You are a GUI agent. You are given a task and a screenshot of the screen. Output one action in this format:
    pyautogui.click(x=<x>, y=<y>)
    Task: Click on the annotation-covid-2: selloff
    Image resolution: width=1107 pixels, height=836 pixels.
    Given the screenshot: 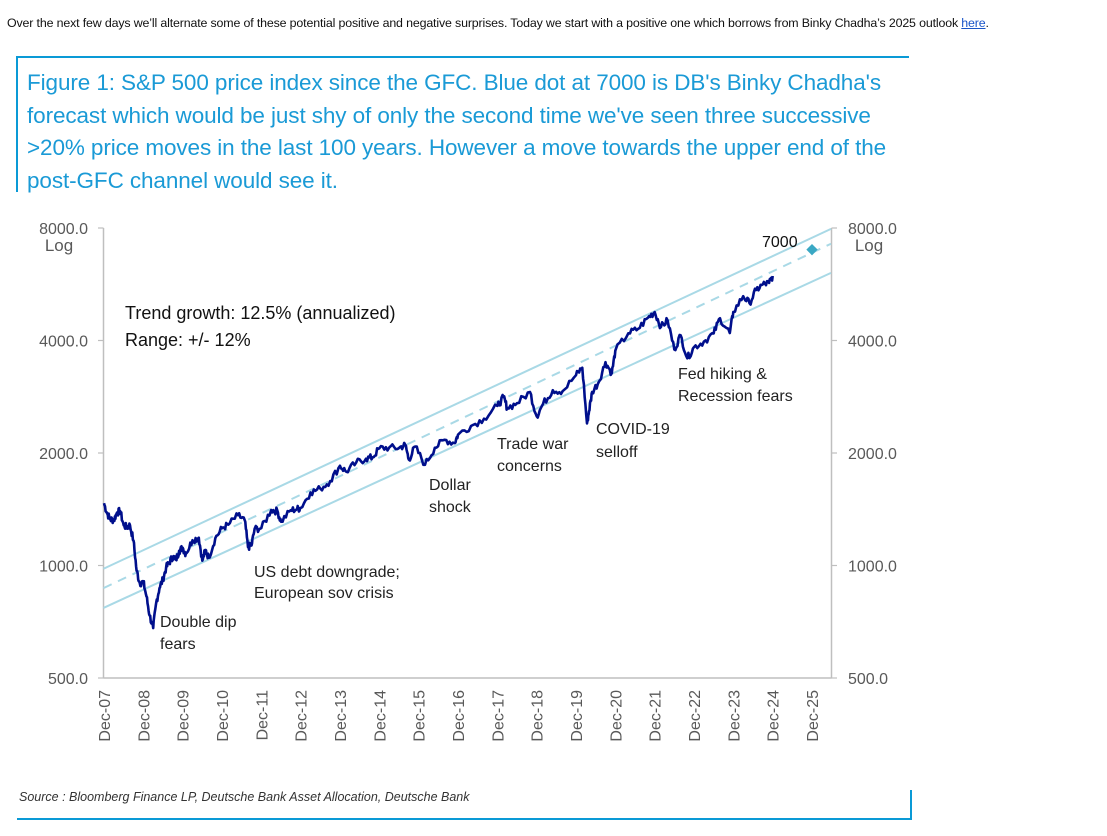 What is the action you would take?
    pyautogui.click(x=617, y=452)
    